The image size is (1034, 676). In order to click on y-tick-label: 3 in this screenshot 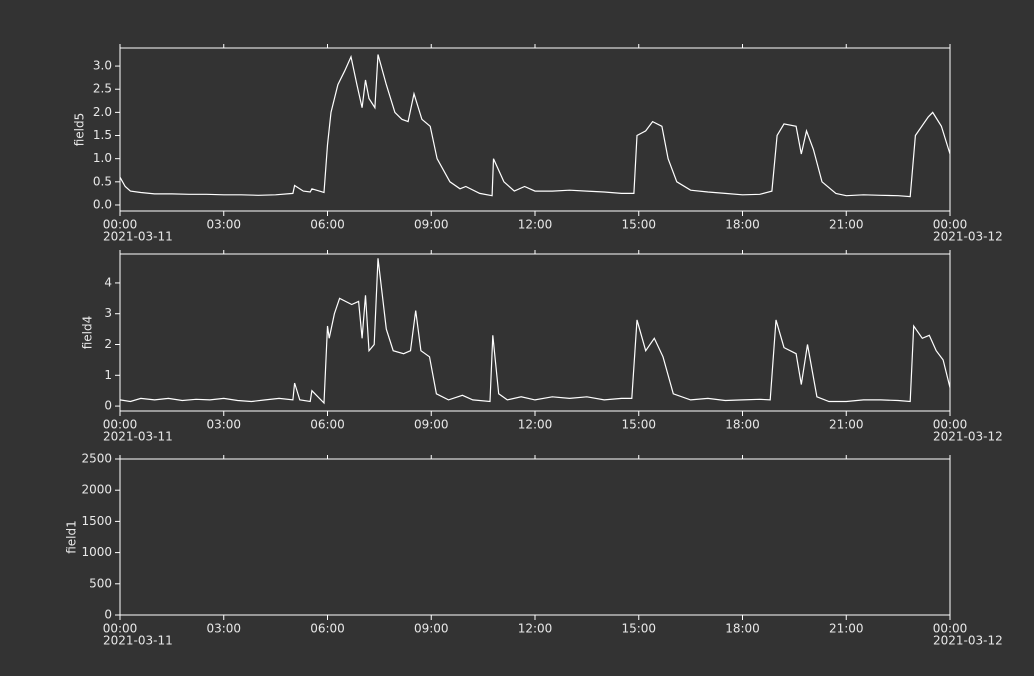, I will do `click(108, 313)`.